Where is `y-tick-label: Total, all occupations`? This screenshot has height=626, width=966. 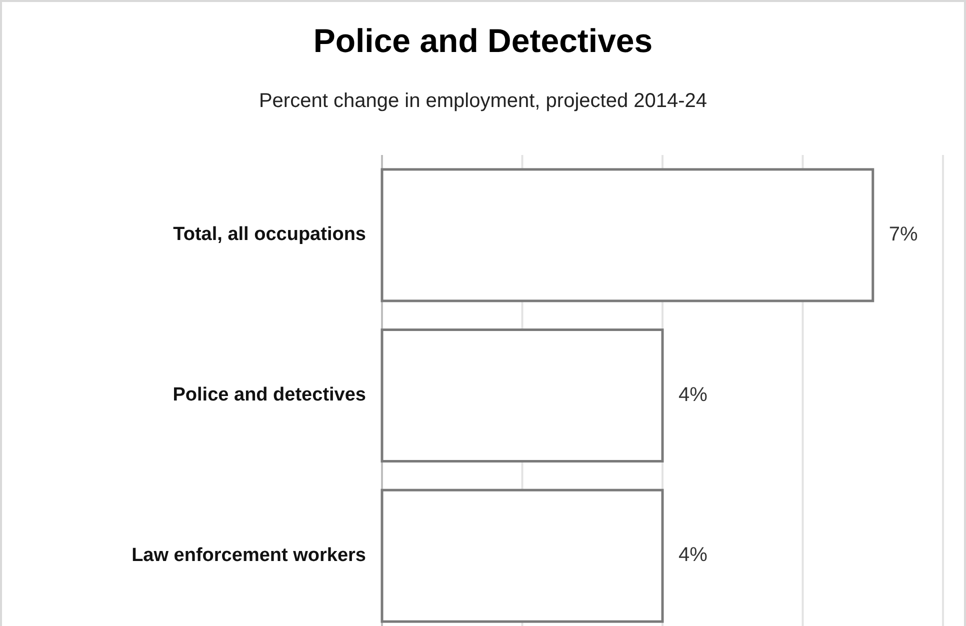 y-tick-label: Total, all occupations is located at coordinates (269, 235).